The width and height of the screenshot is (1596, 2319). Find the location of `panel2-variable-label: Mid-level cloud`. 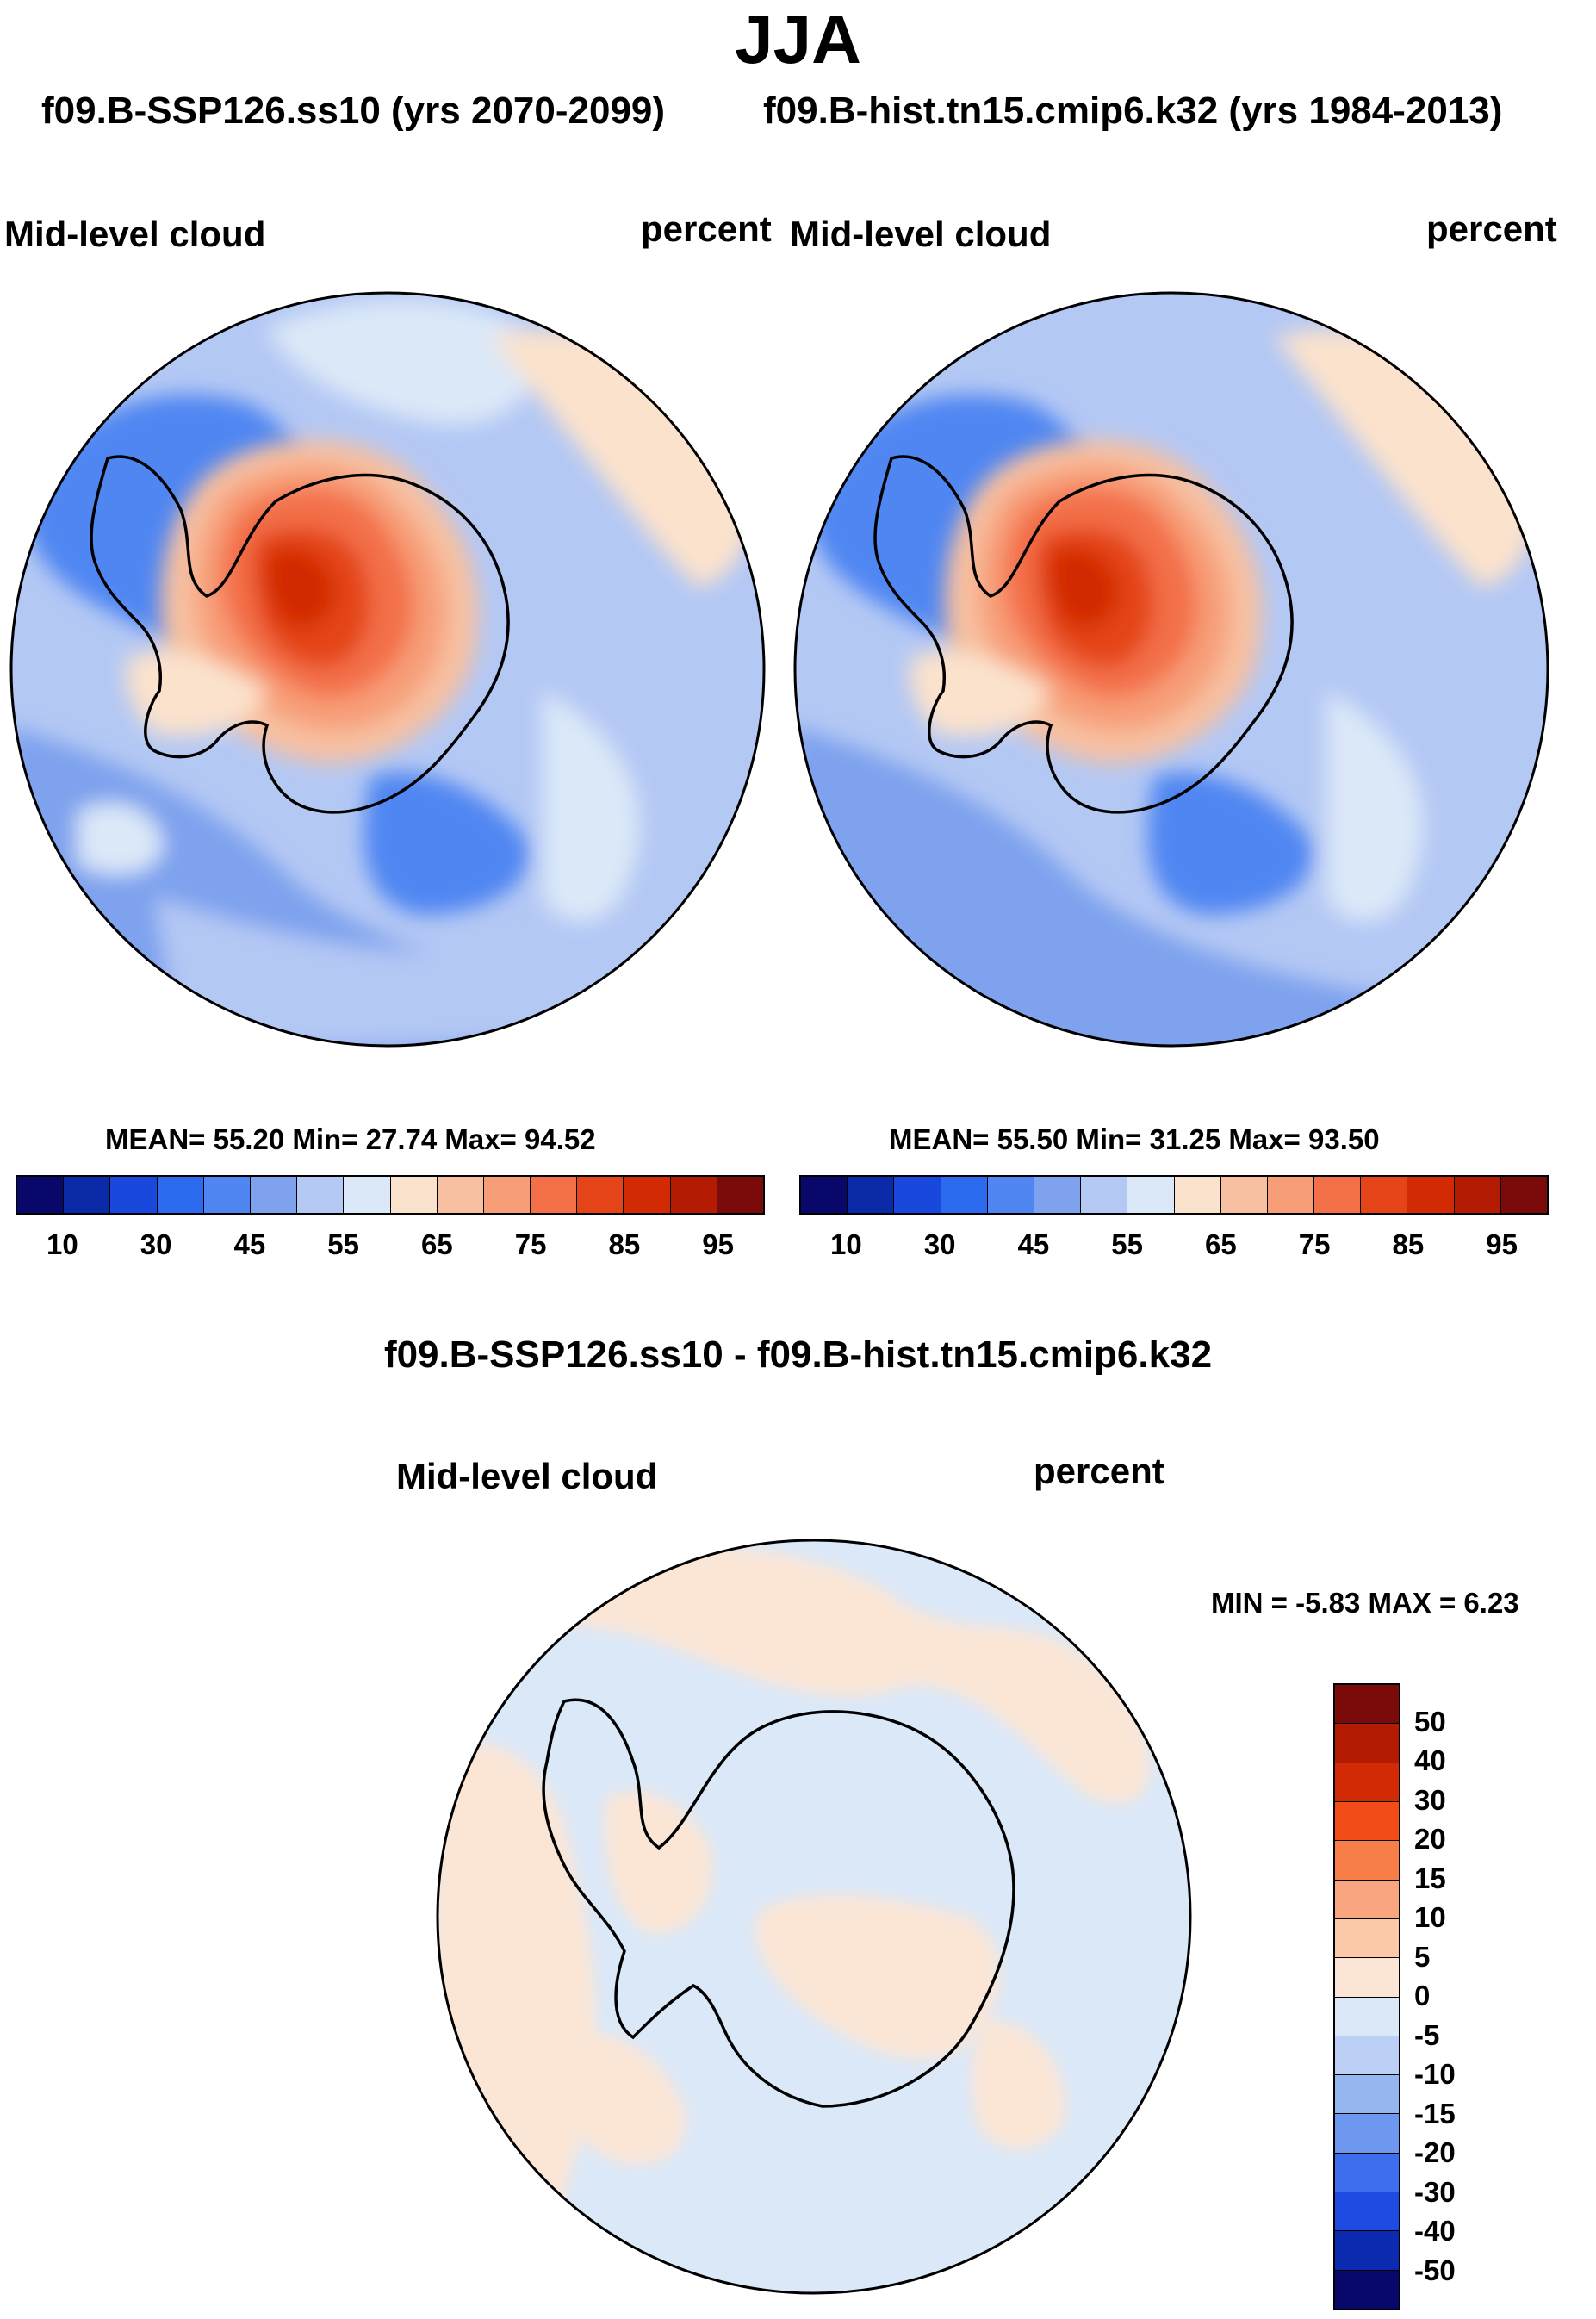

panel2-variable-label: Mid-level cloud is located at coordinates (921, 234).